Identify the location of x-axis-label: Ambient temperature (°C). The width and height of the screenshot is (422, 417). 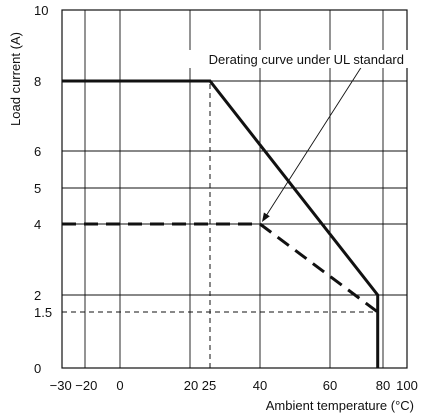
(340, 405).